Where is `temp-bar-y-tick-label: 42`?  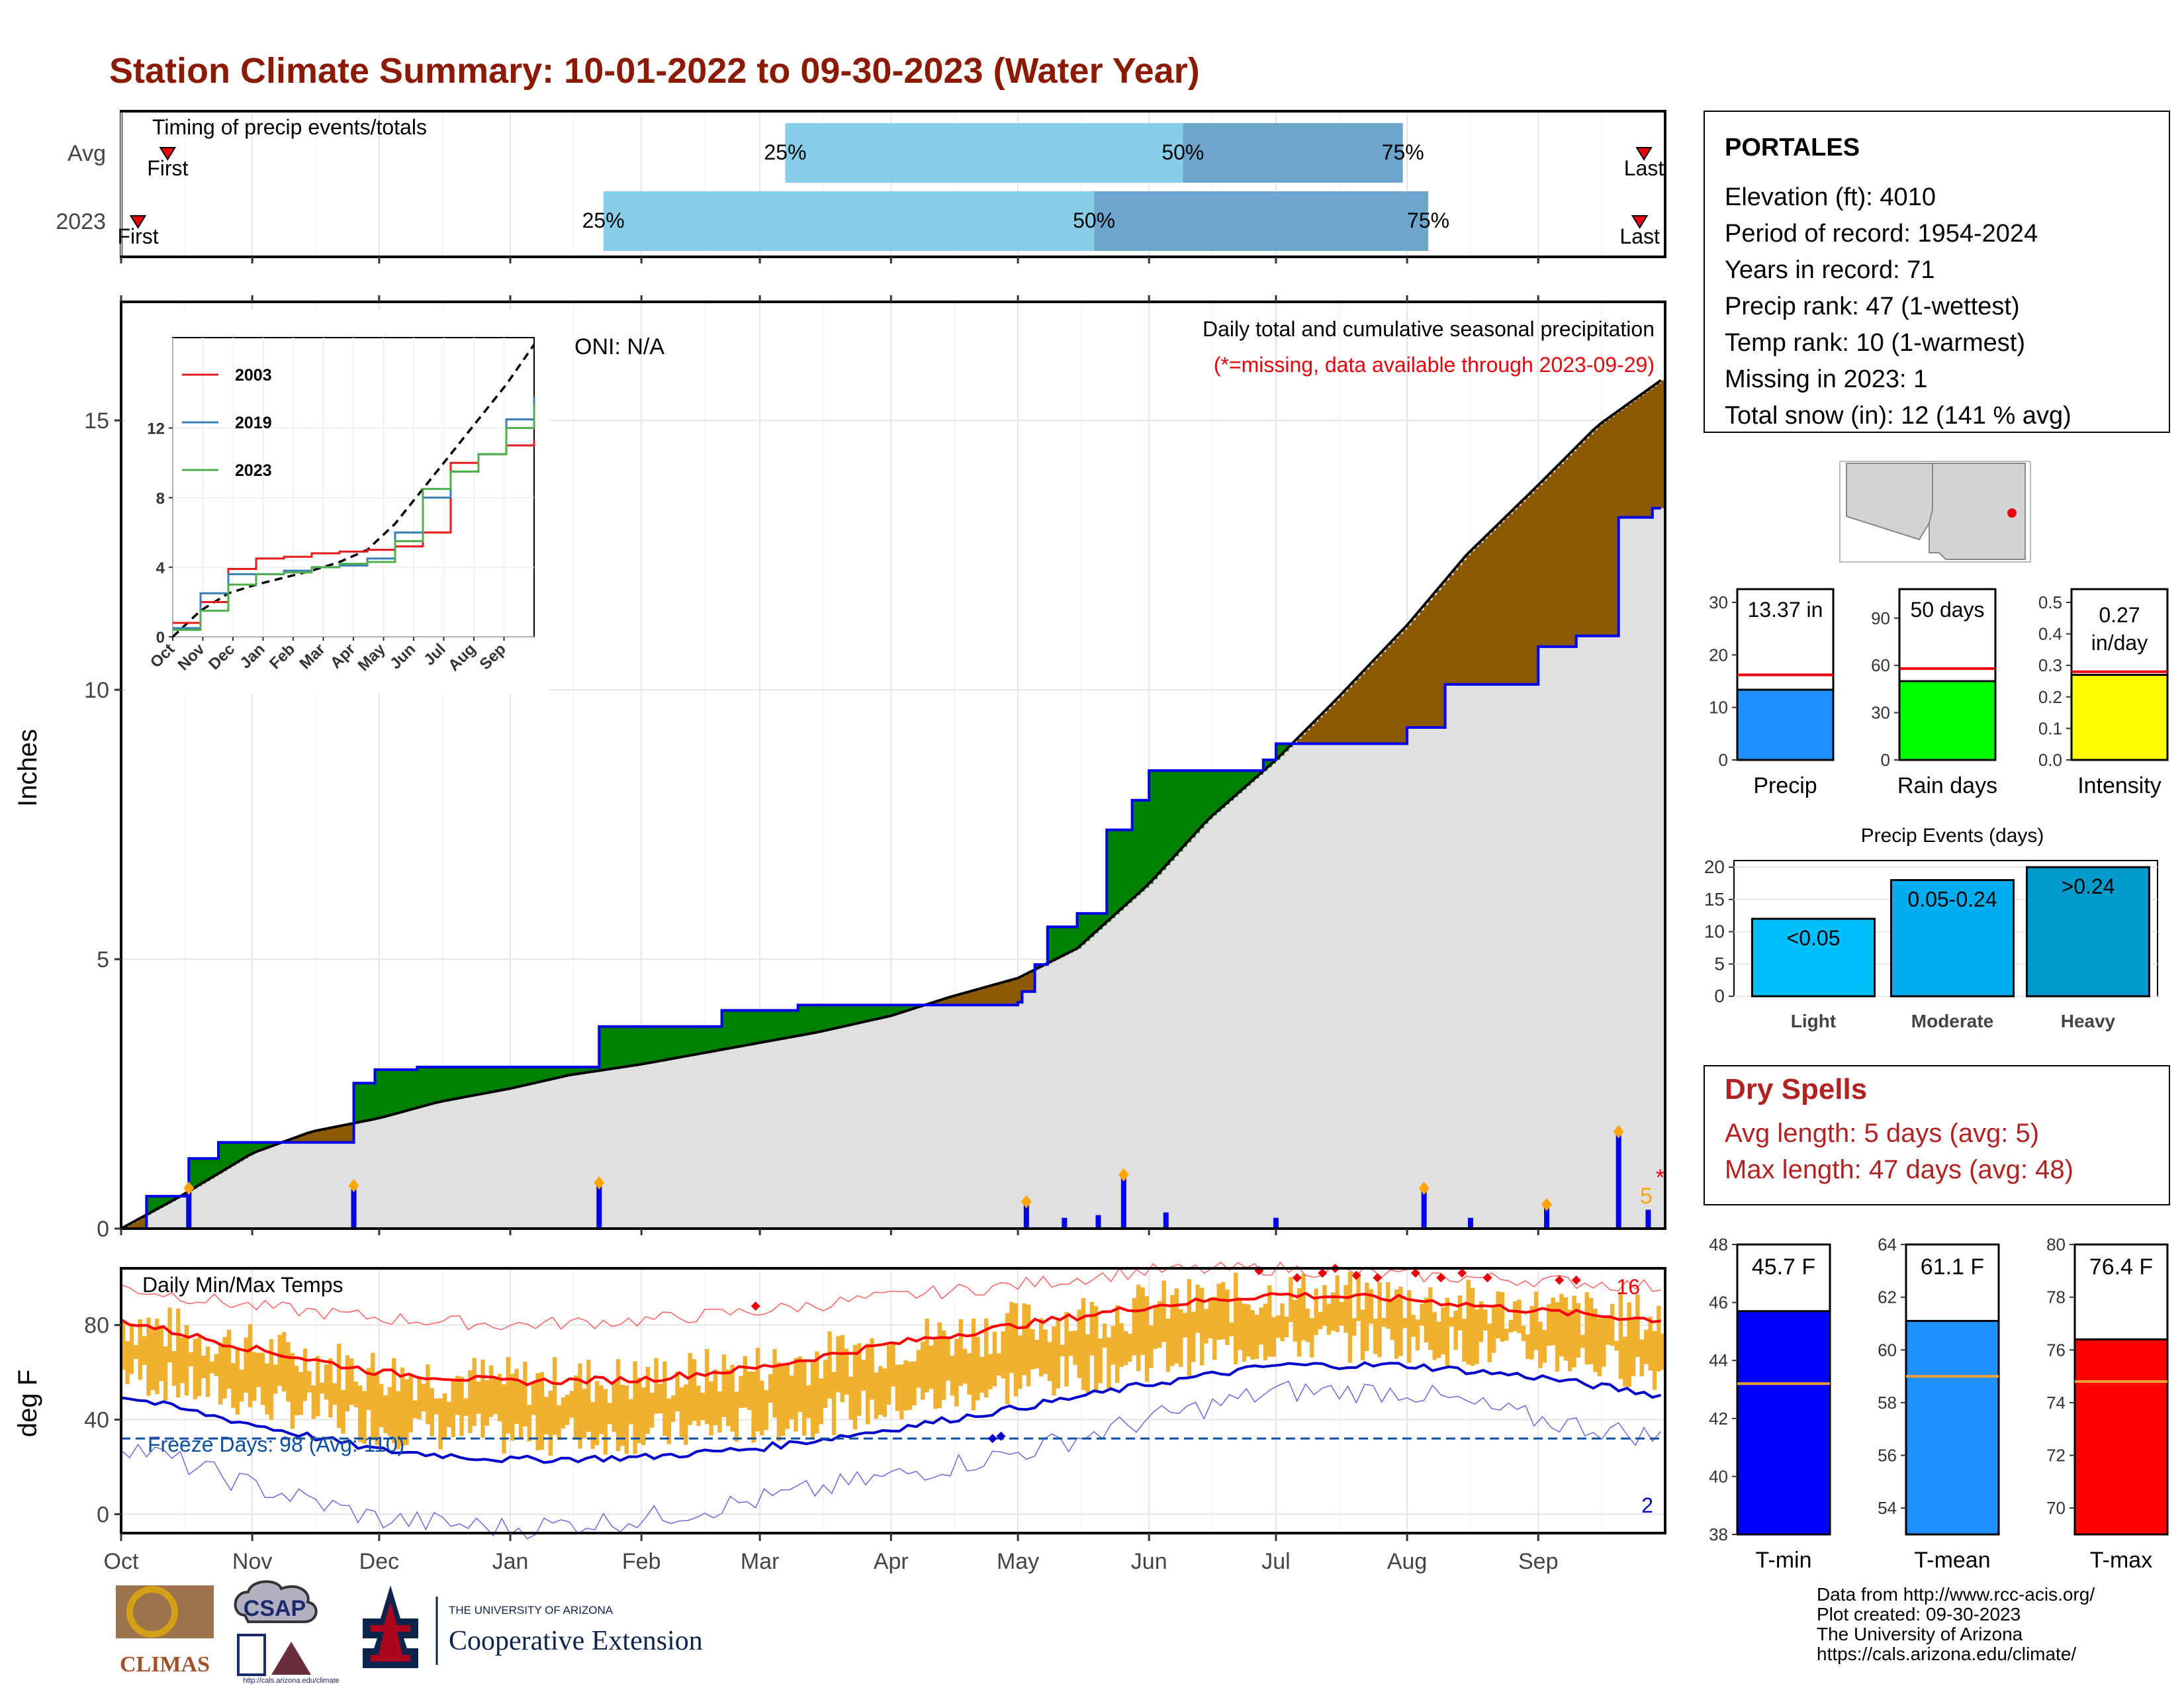
temp-bar-y-tick-label: 42 is located at coordinates (1718, 1419).